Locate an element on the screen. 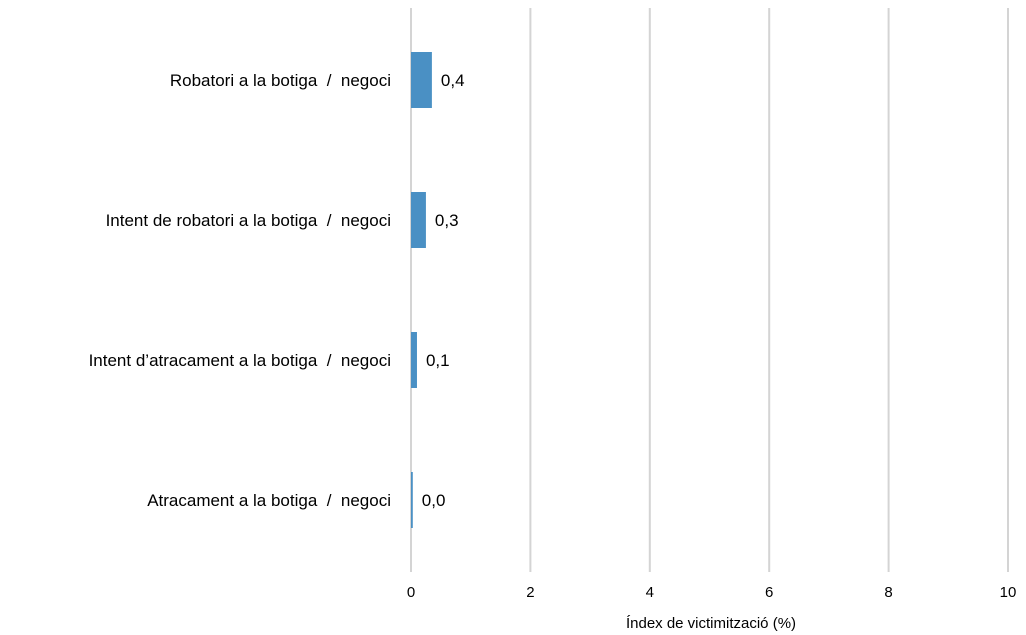 This screenshot has height=635, width=1026. value-labels: 0,4 0,3 0,1 0,0 is located at coordinates (443, 290).